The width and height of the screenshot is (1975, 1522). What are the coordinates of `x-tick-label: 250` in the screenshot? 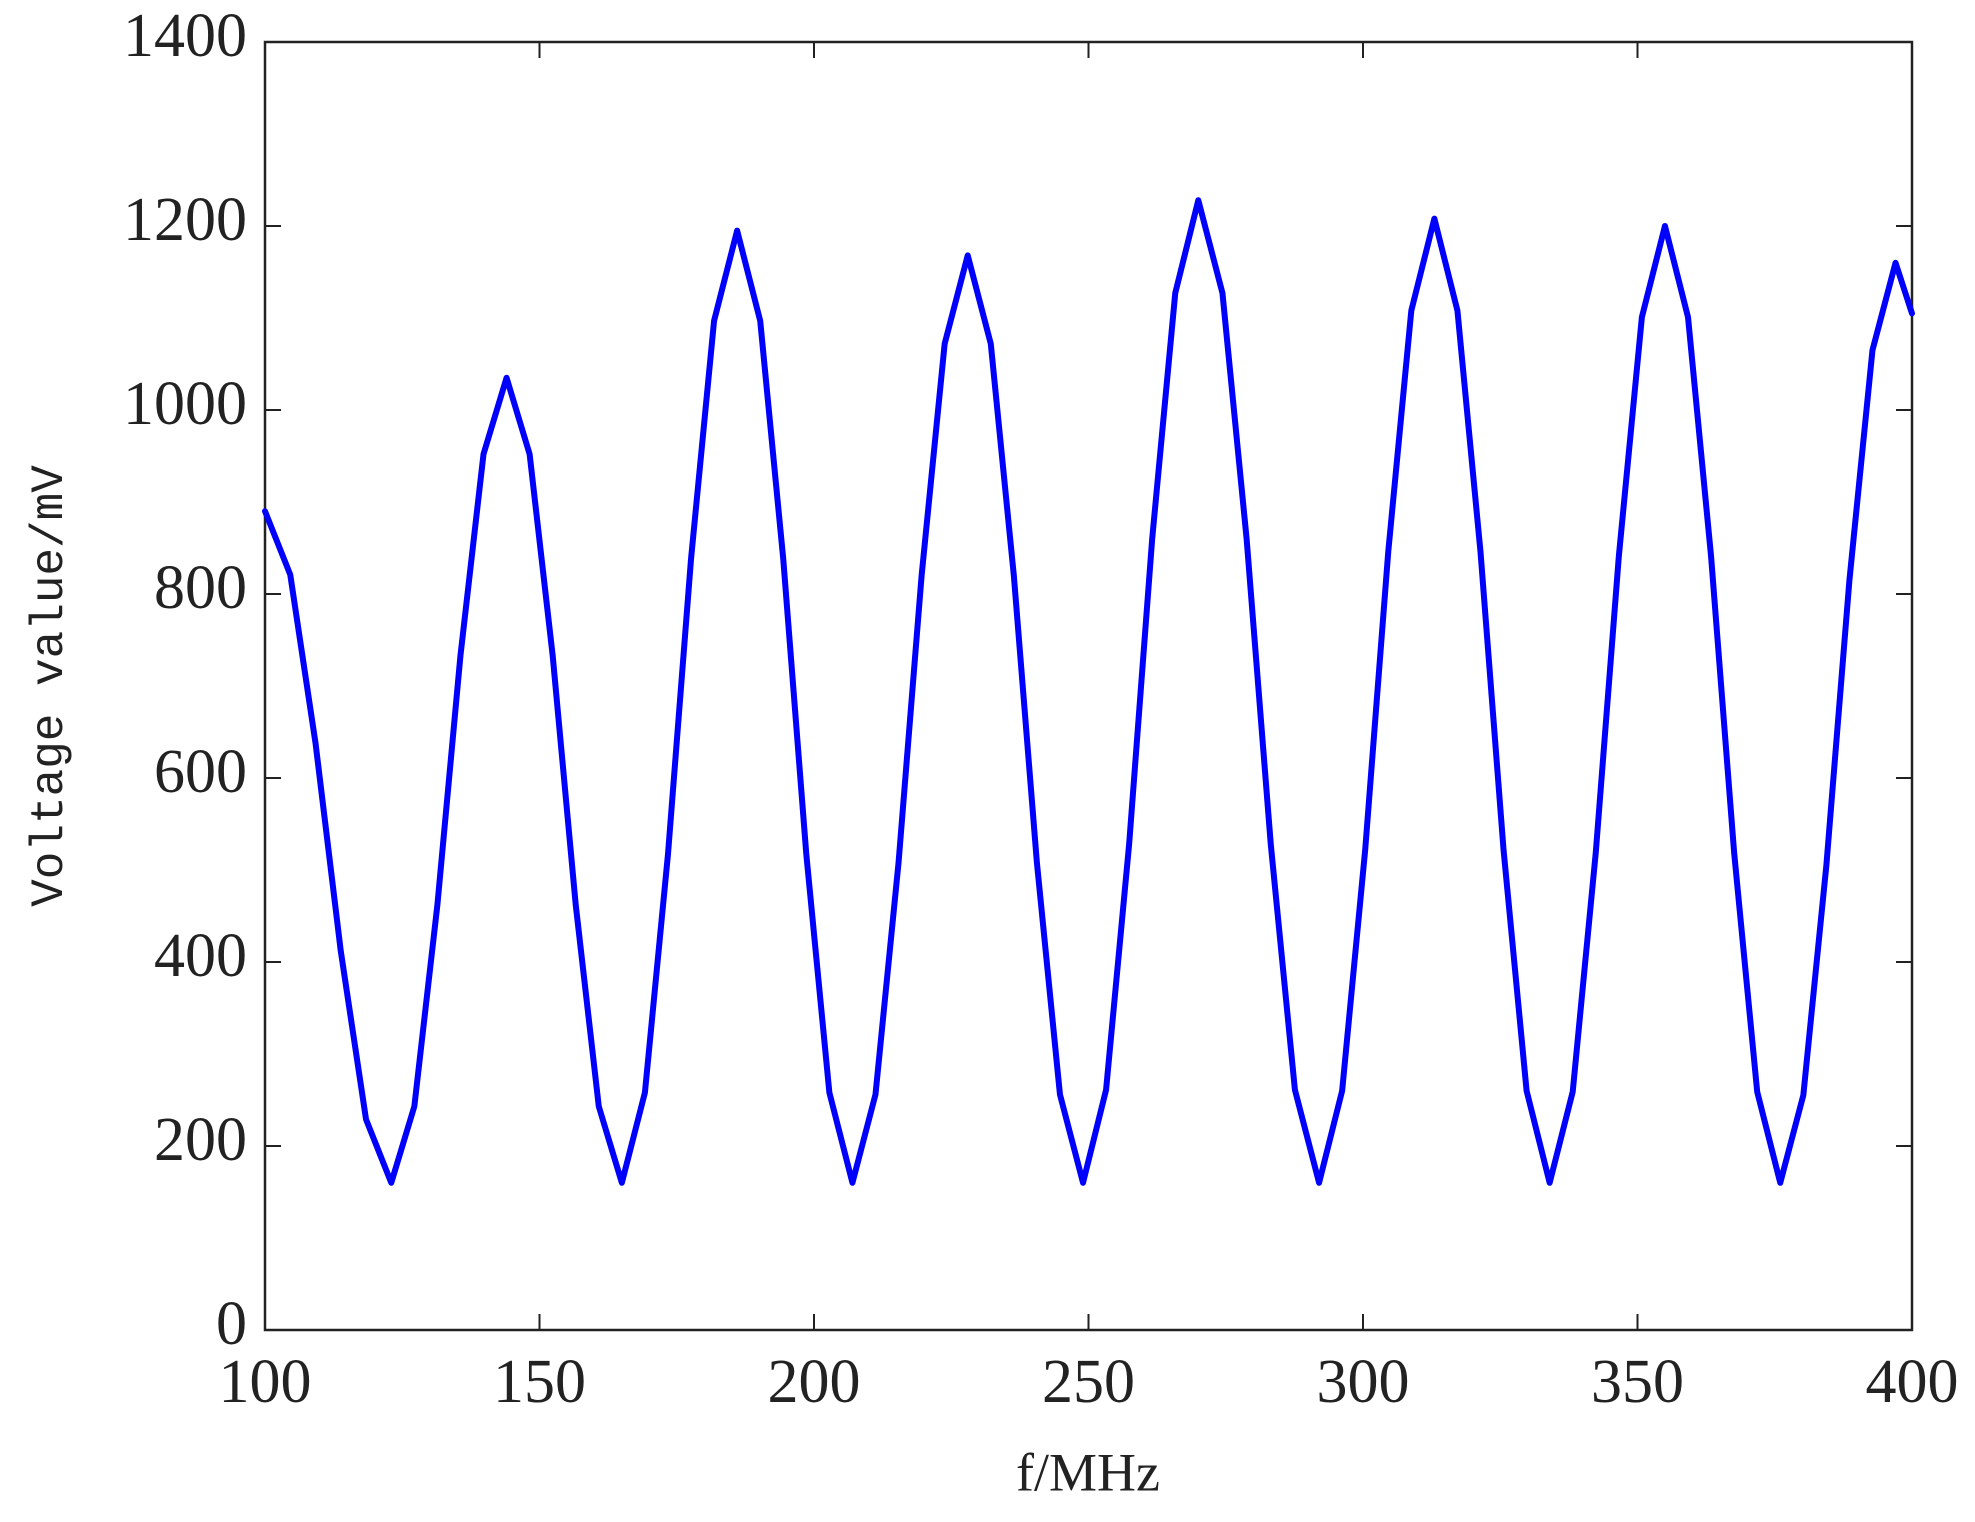 It's located at (1088, 1382).